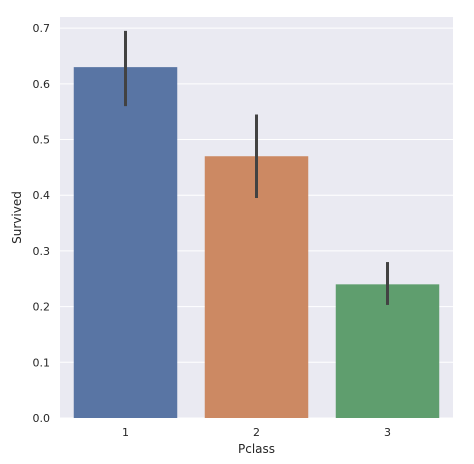 The height and width of the screenshot is (464, 474). Describe the element at coordinates (125, 432) in the screenshot. I see `x-tick-label: 1` at that location.